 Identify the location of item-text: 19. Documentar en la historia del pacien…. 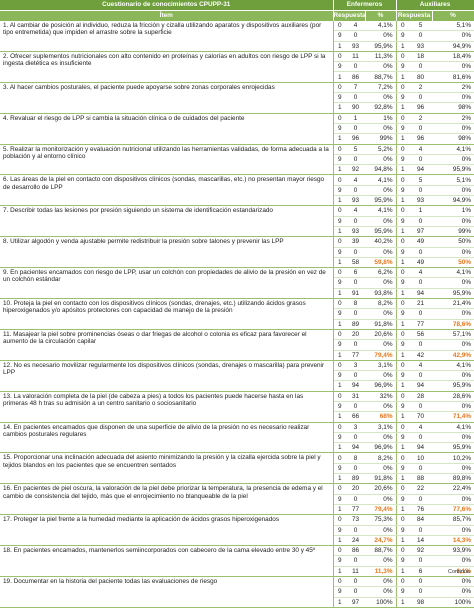
(167, 592).